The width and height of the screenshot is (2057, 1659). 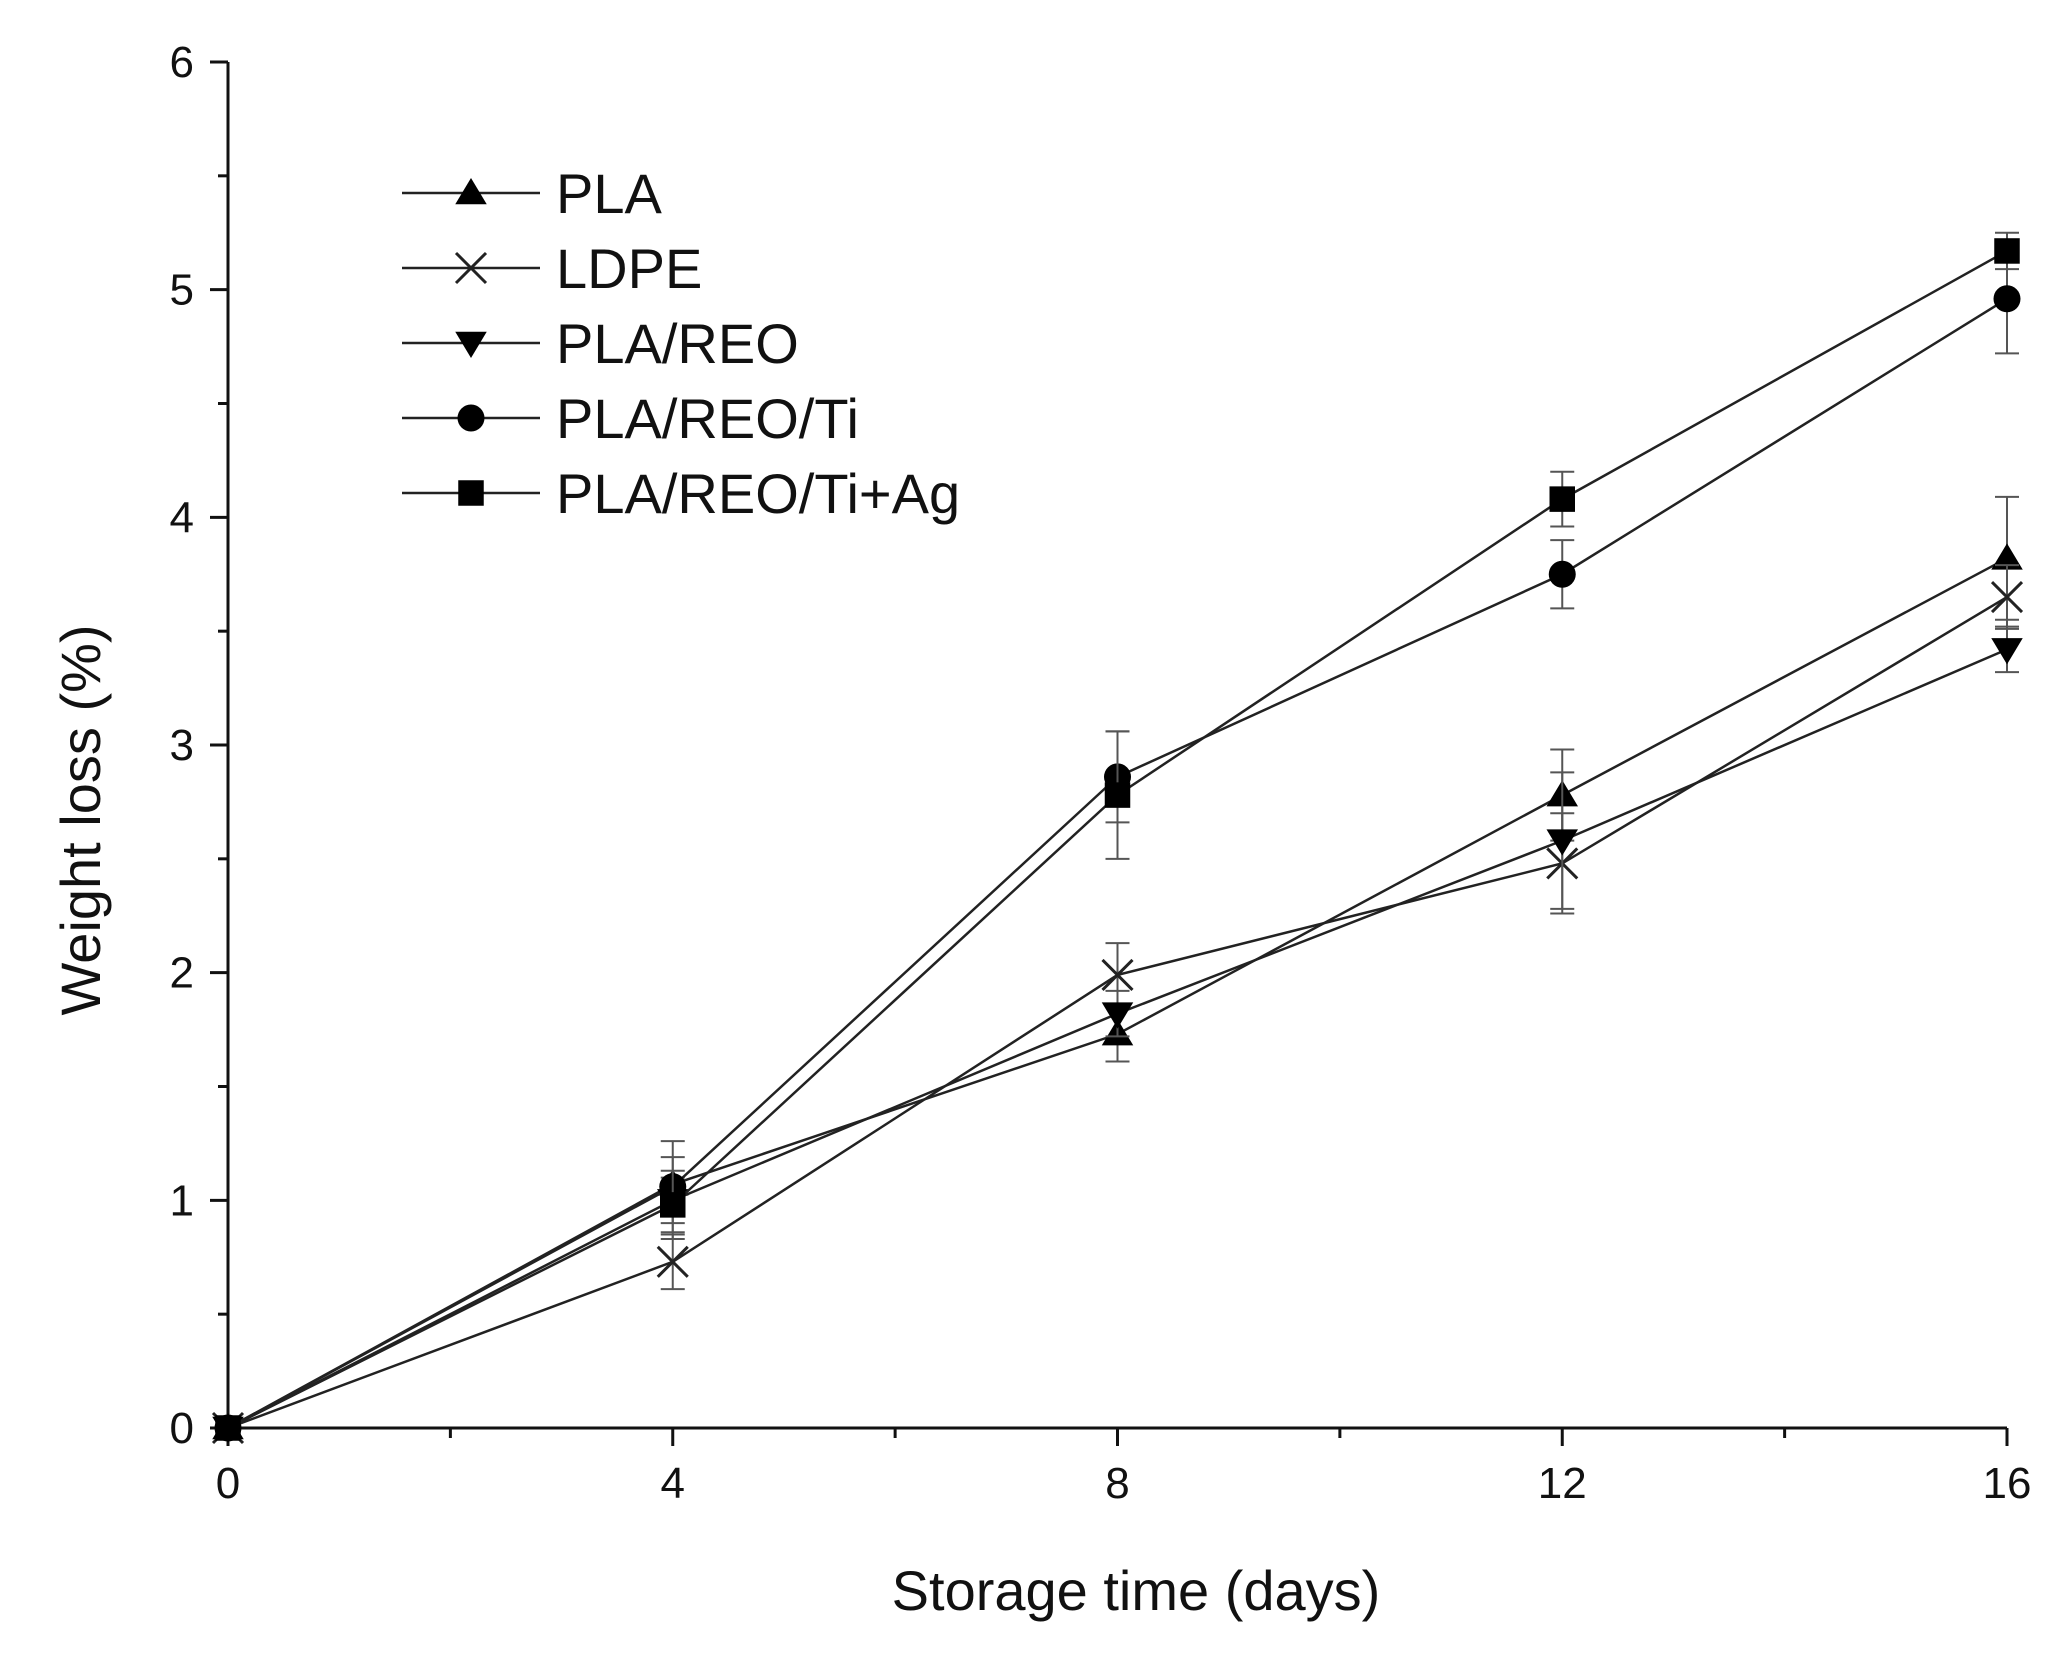 I want to click on y-tick-label: 1, so click(x=182, y=1200).